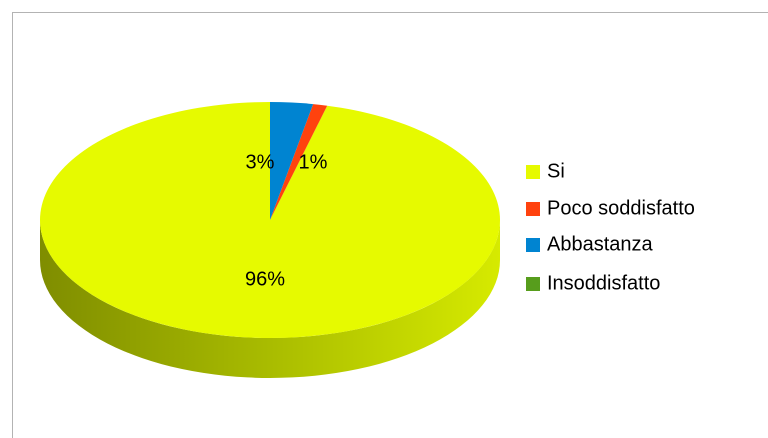 The width and height of the screenshot is (768, 438). I want to click on legend-label: Poco soddisfatto, so click(621, 208).